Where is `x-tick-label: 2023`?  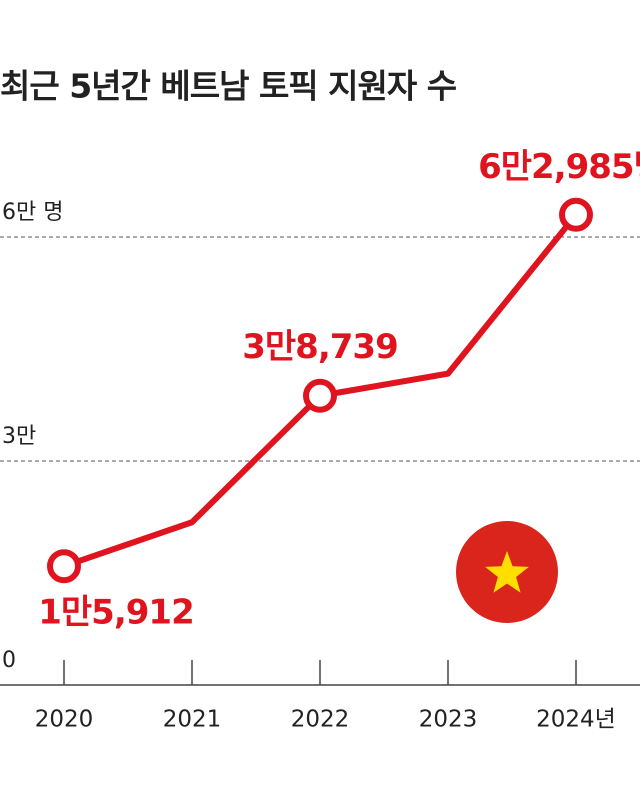
x-tick-label: 2023 is located at coordinates (448, 720).